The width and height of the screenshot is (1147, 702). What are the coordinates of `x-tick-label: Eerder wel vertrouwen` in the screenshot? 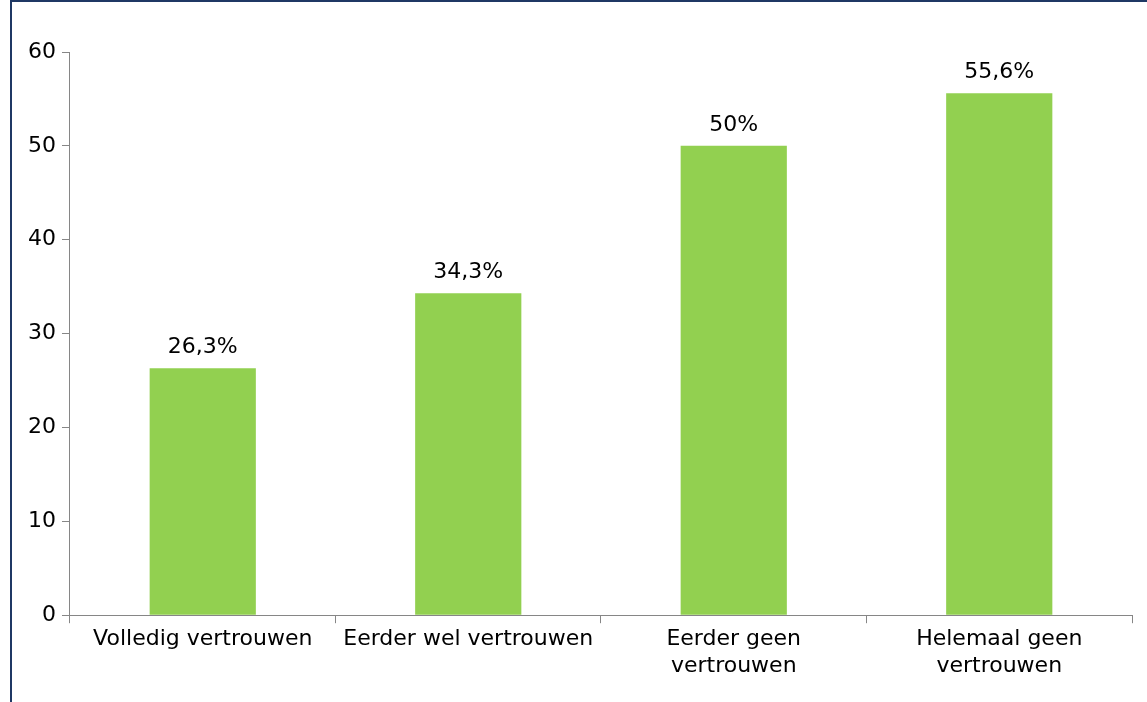 It's located at (468, 638).